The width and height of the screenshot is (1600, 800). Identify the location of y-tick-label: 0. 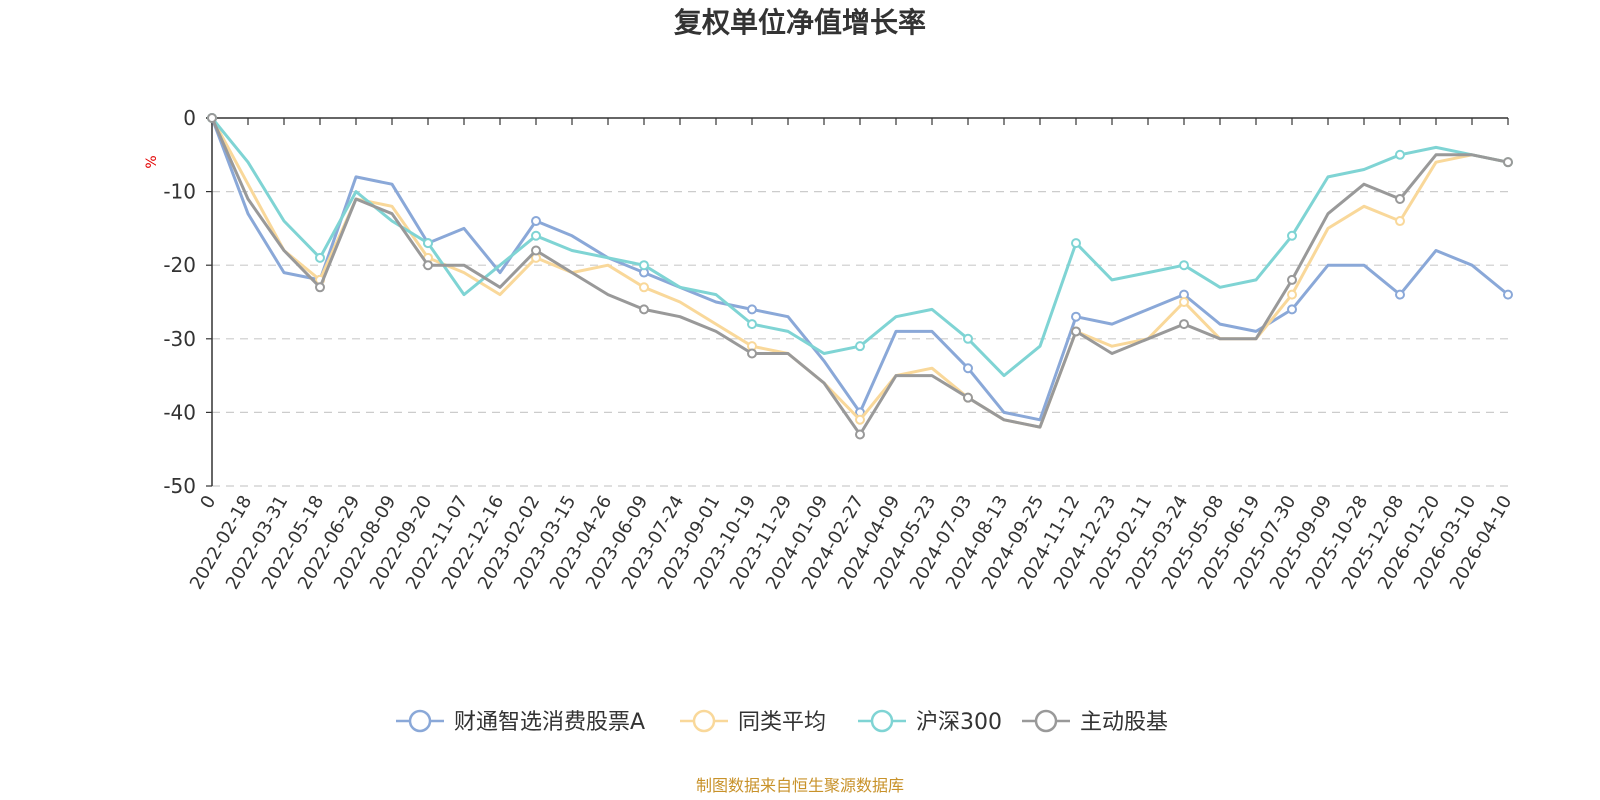
(189, 118).